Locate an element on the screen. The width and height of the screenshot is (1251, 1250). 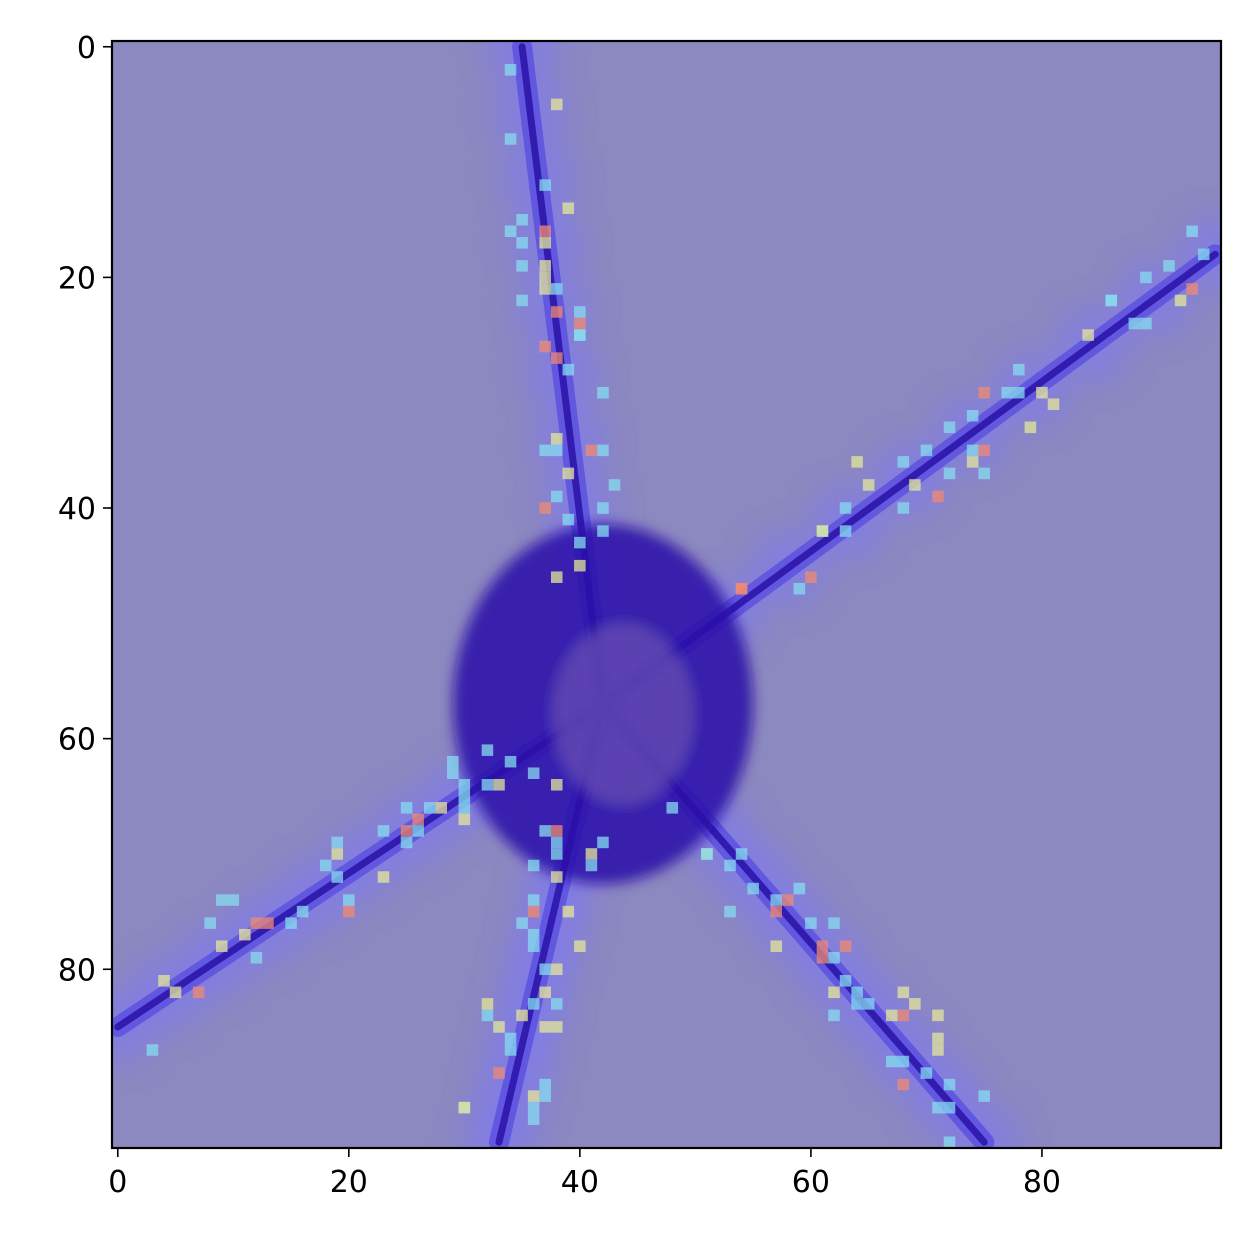
cell-nucleus is located at coordinates (622, 714).